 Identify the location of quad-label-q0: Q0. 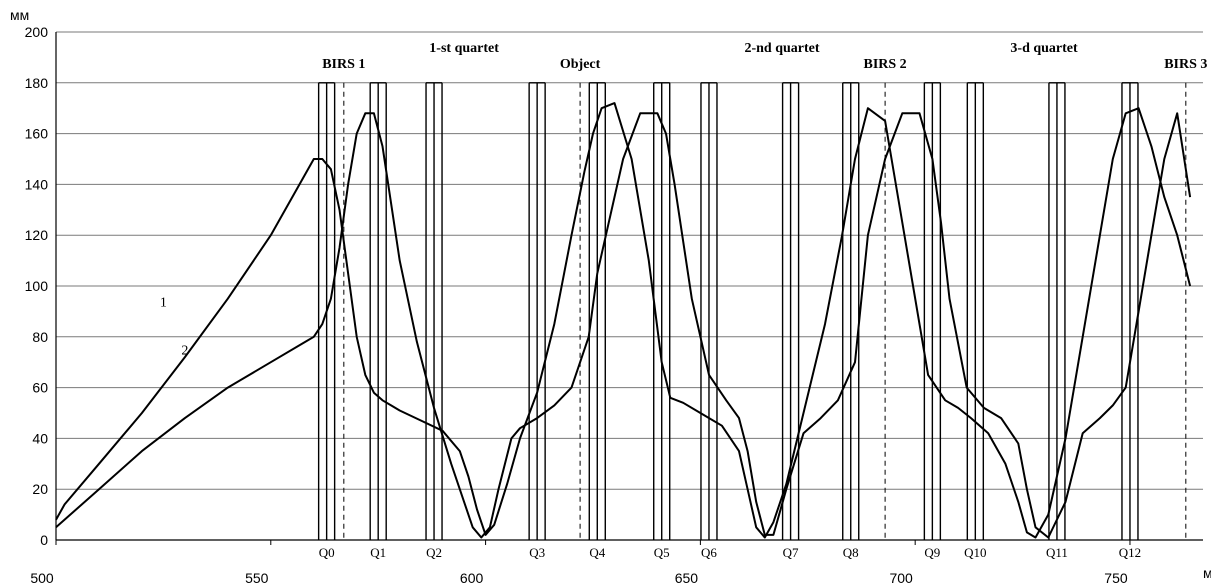
(327, 552).